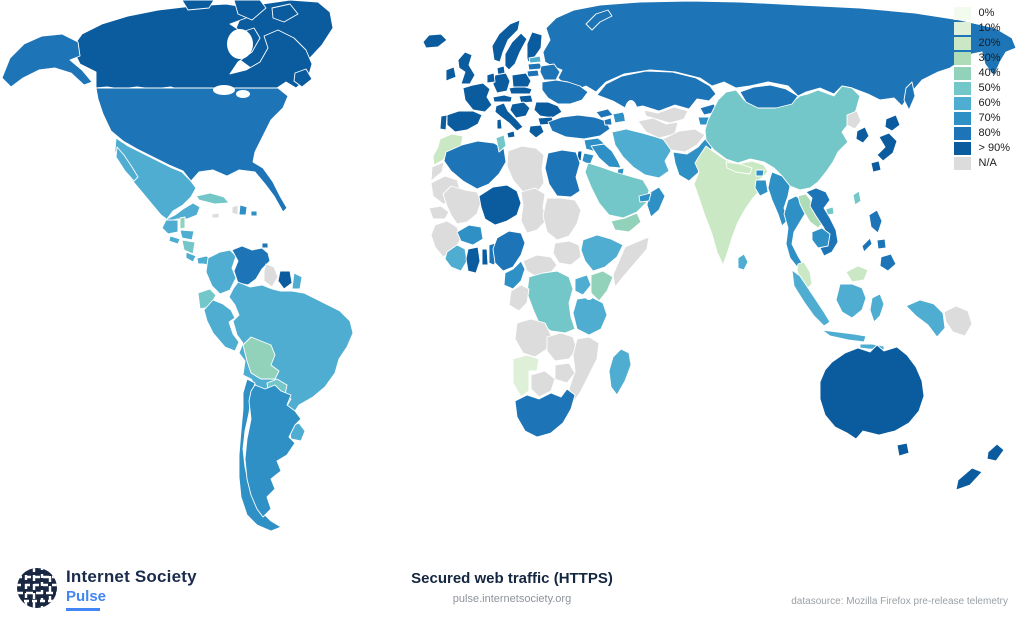 The width and height of the screenshot is (1024, 620). I want to click on country-angola: Angola — N/A, so click(533, 338).